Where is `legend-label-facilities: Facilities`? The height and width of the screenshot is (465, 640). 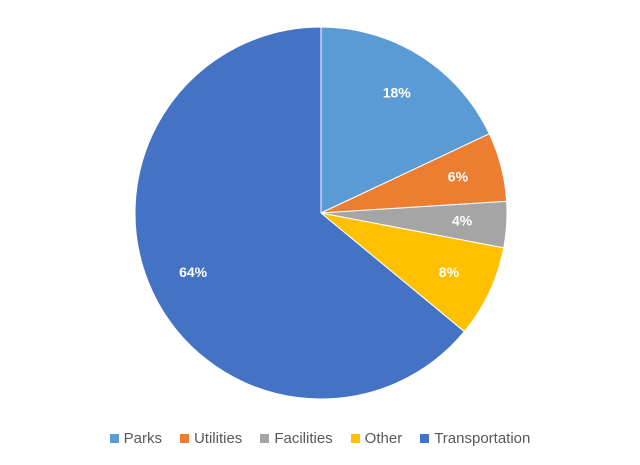
legend-label-facilities: Facilities is located at coordinates (303, 438).